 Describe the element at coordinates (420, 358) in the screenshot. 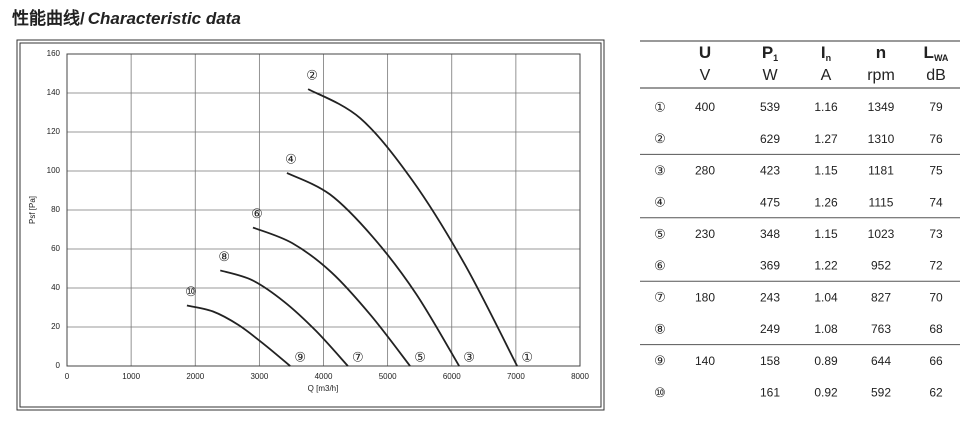

I see `curve-end-label: ⑤` at that location.